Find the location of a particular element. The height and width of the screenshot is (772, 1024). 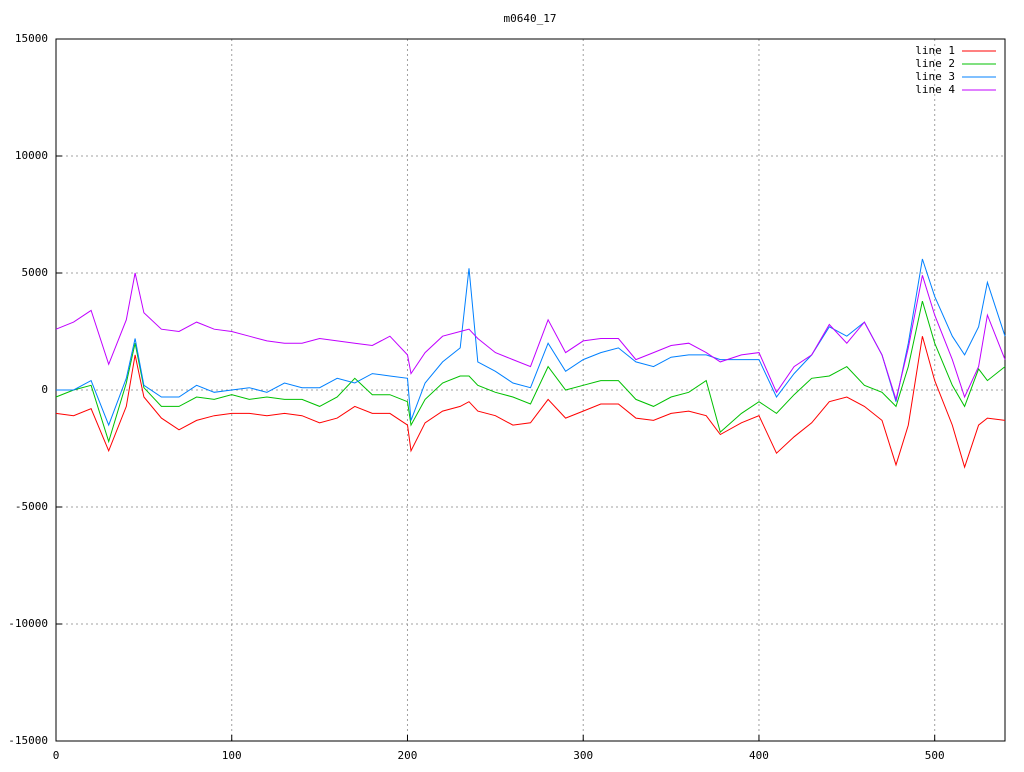

x-tick-label: 400 is located at coordinates (759, 755).